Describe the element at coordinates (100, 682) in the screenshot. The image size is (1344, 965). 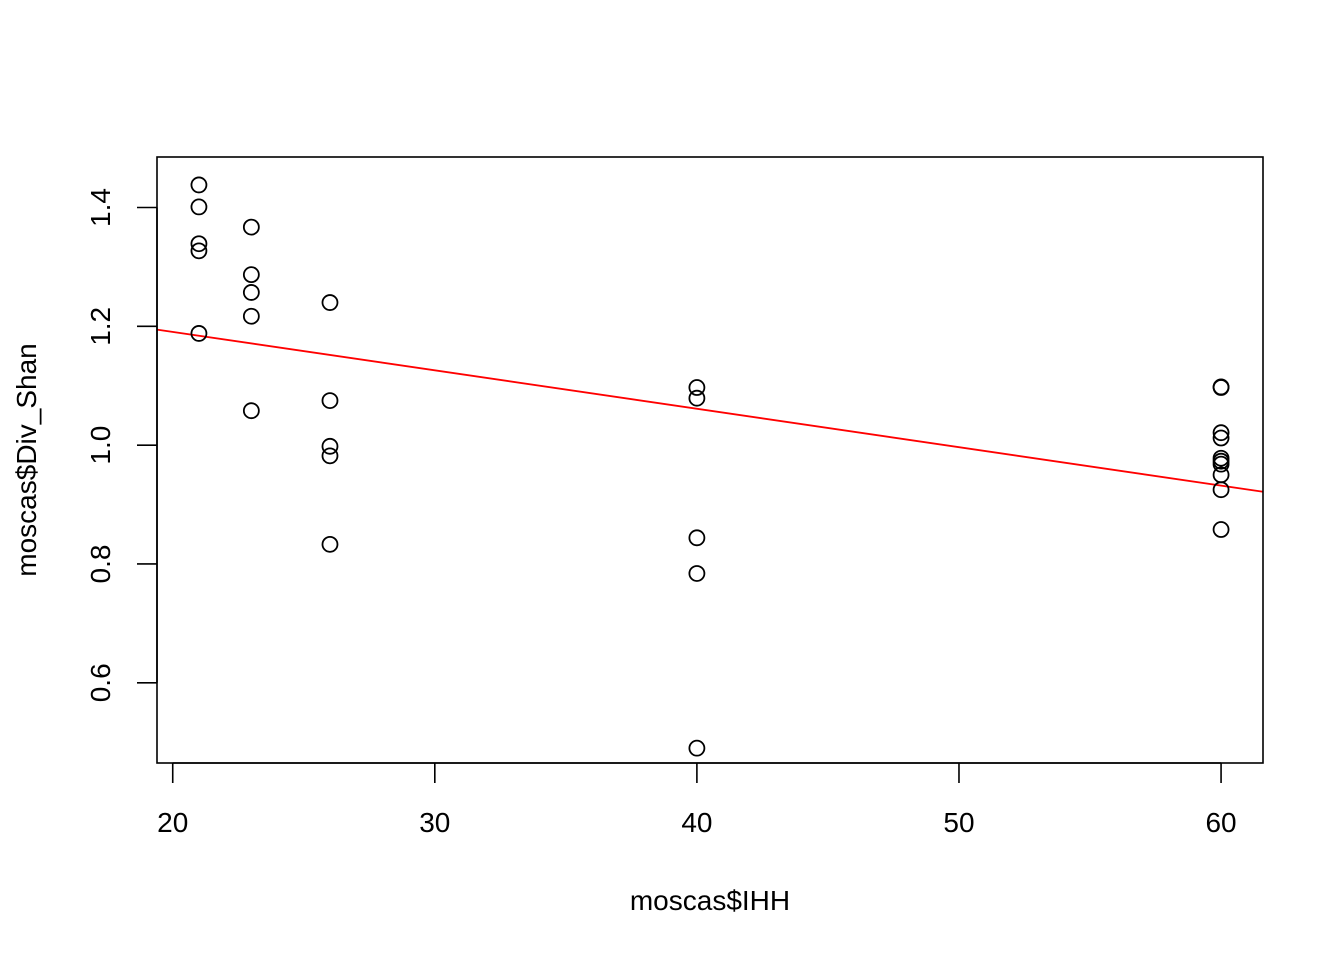
I see `y-tick-label: 0.6` at that location.